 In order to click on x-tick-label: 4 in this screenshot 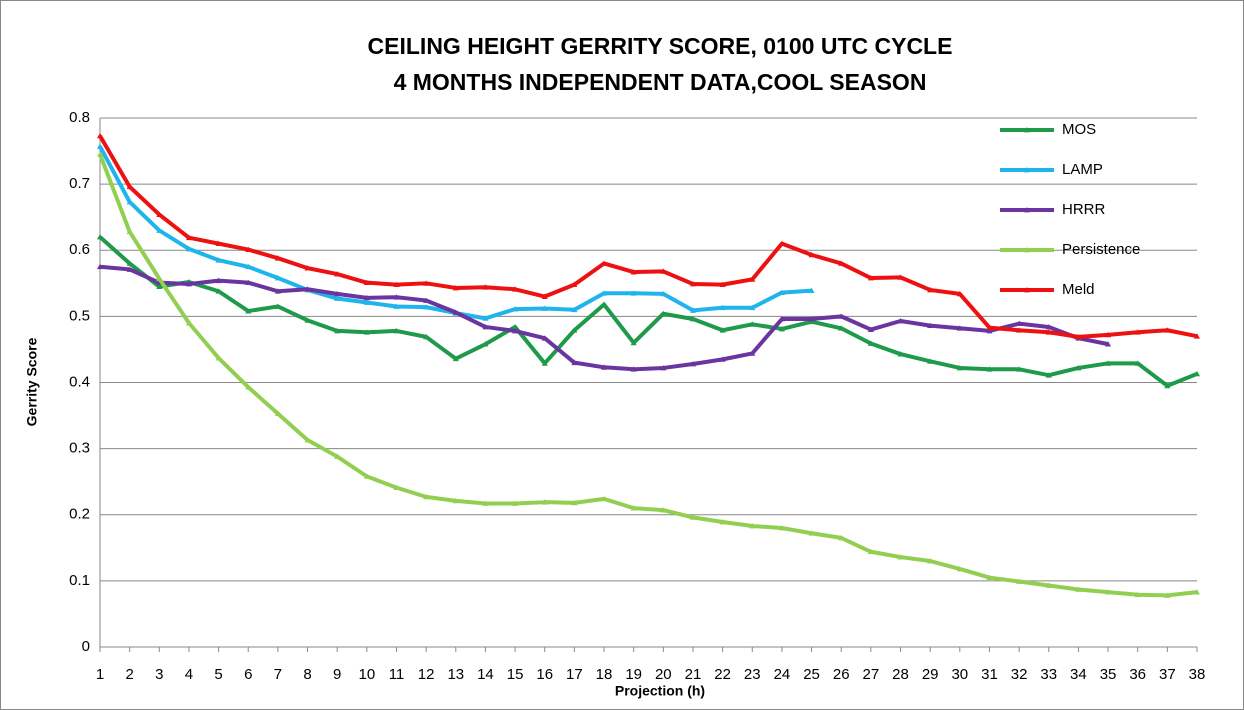, I will do `click(189, 674)`.